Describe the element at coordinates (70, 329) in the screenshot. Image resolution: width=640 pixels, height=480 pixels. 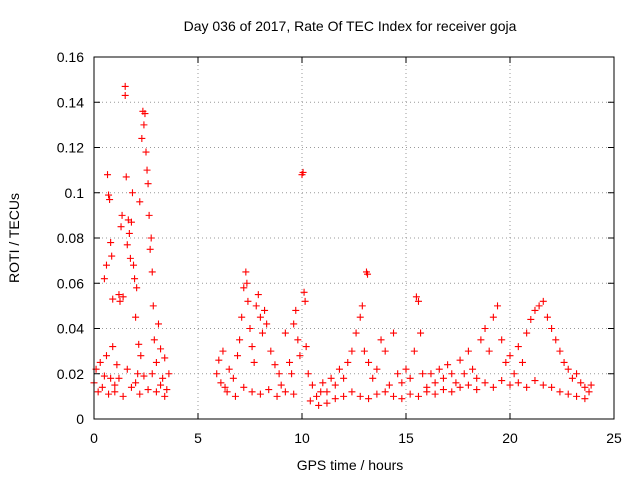
I see `y-tick-label: 0.04` at that location.